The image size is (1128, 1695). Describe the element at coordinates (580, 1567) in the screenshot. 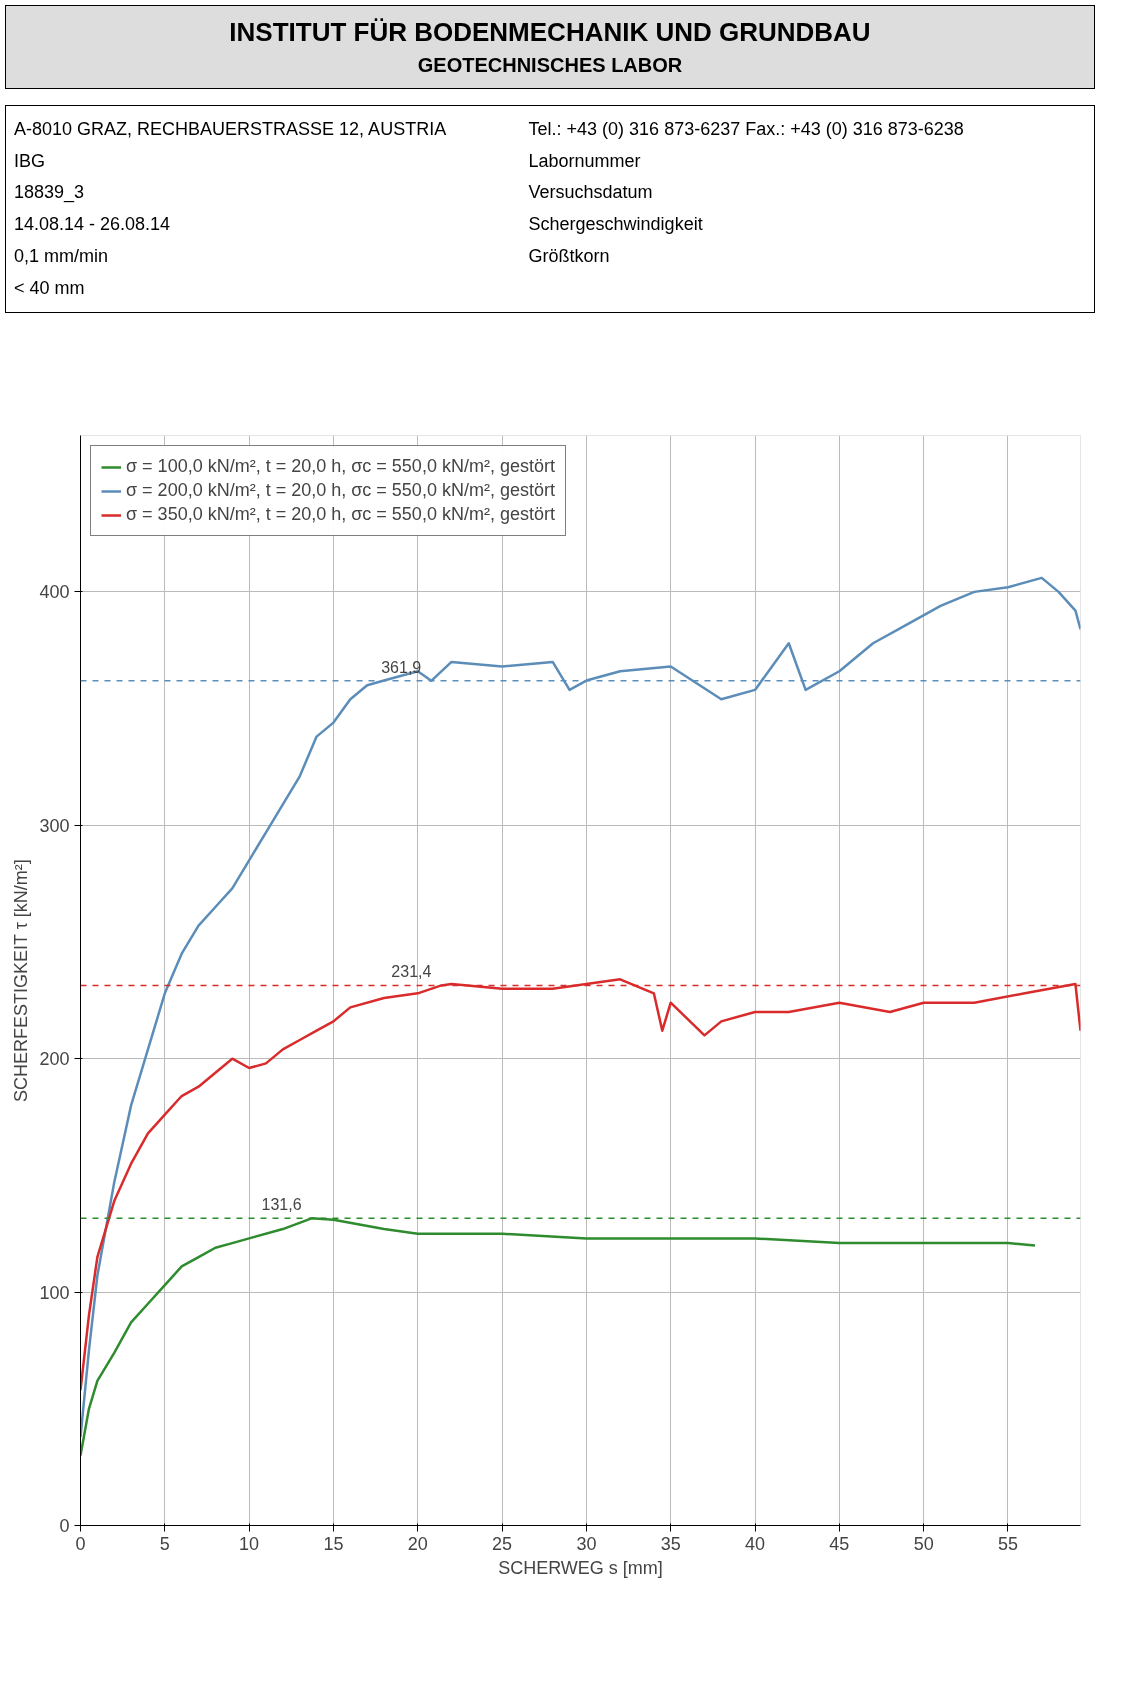

I see `x-axis-title: SCHERWEG s [mm]` at that location.